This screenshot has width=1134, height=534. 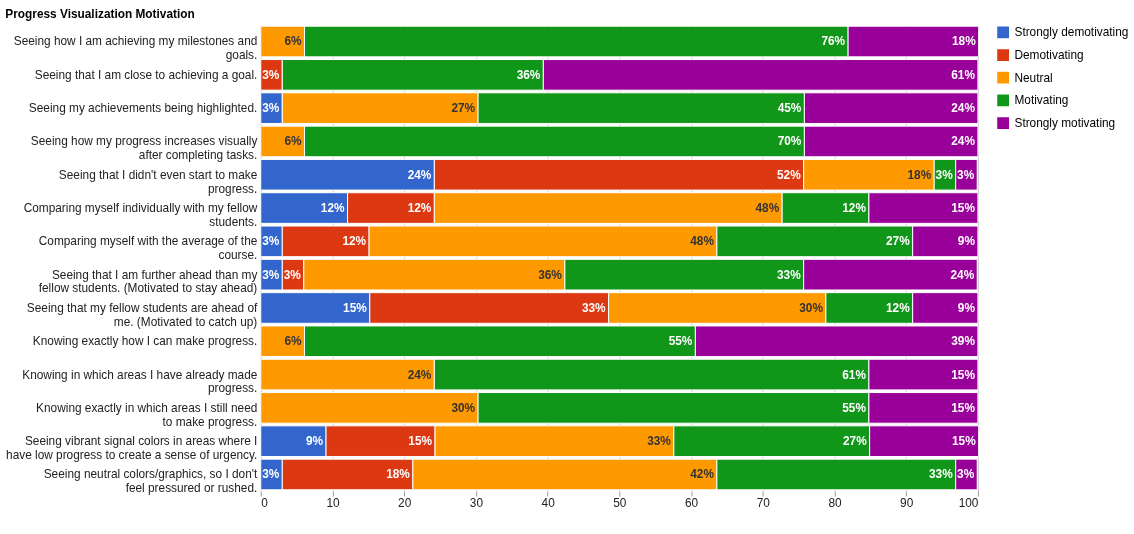 What do you see at coordinates (135, 48) in the screenshot?
I see `y-tick-label: Seeing how I am achieving my milestones and goals.` at bounding box center [135, 48].